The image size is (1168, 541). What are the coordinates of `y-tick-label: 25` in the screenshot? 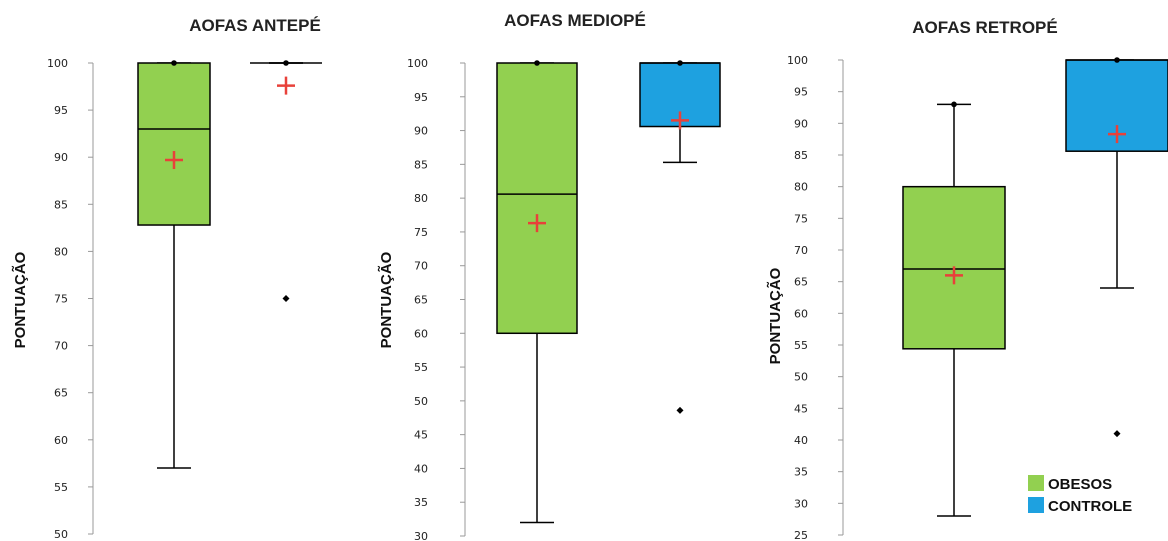 It's located at (801, 535).